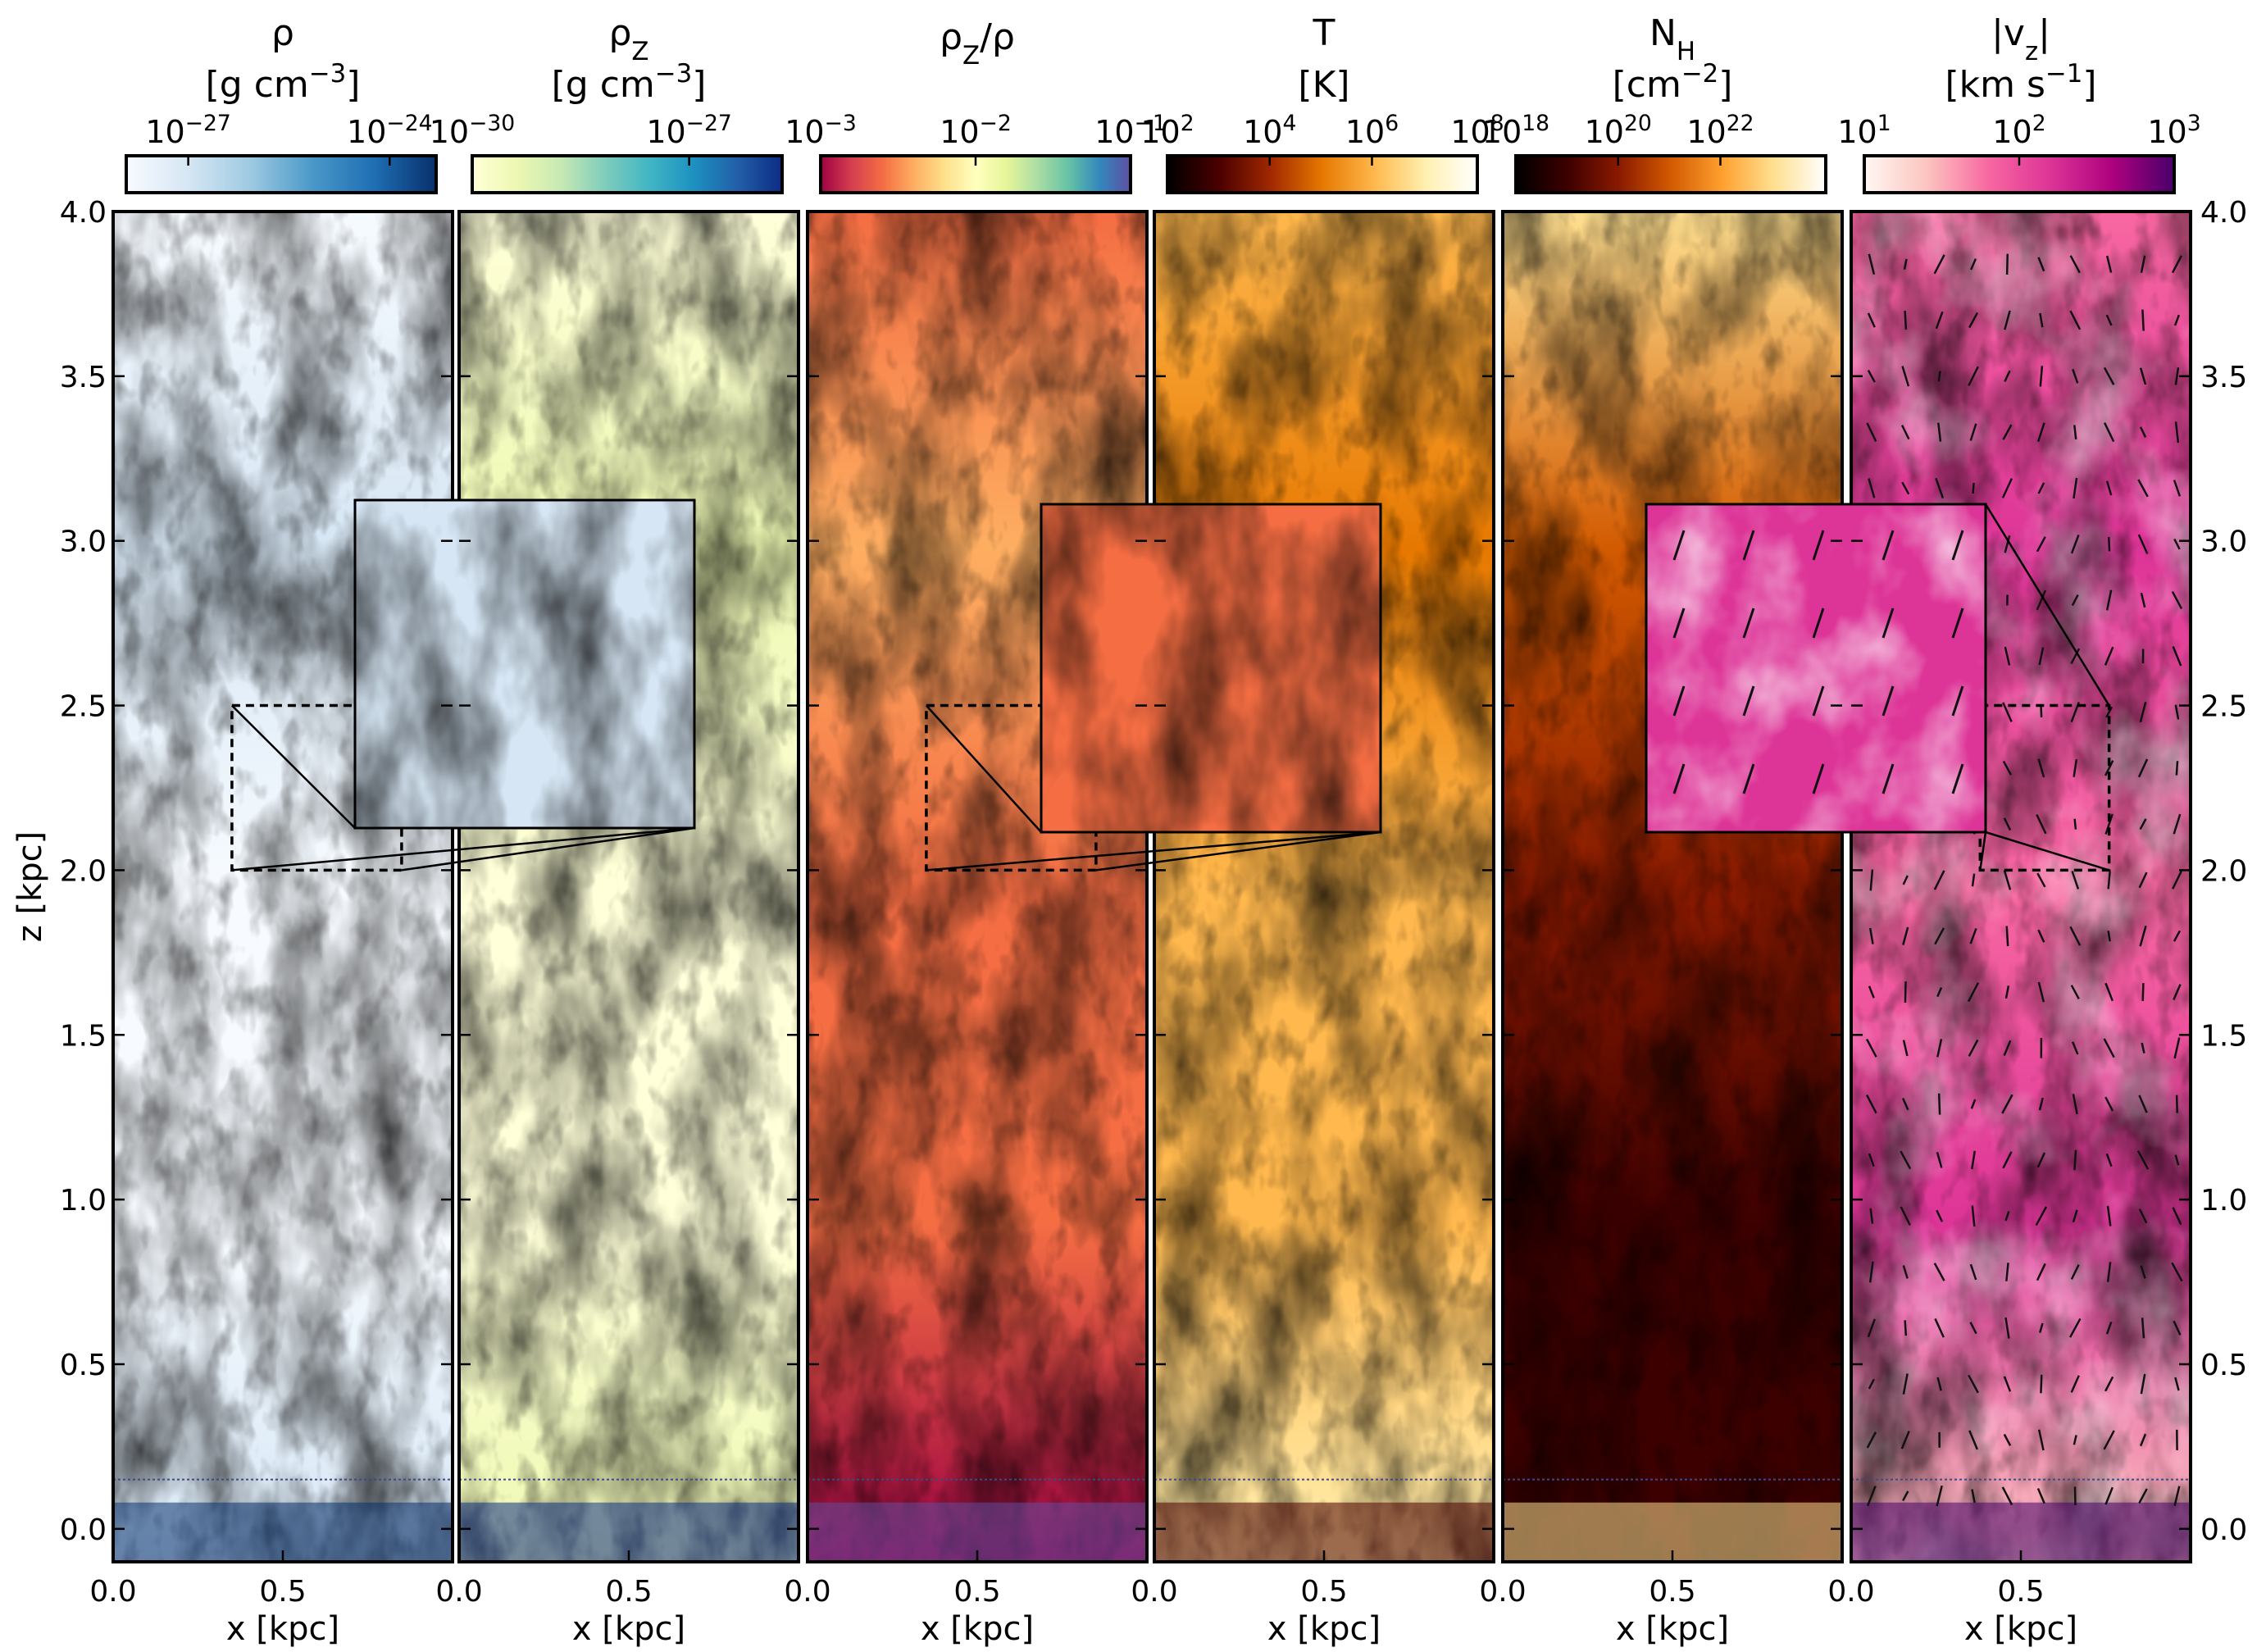  Describe the element at coordinates (1604, 1599) in the screenshot. I see `x-axis-NH: 0.0 0.5x [kpc]` at that location.